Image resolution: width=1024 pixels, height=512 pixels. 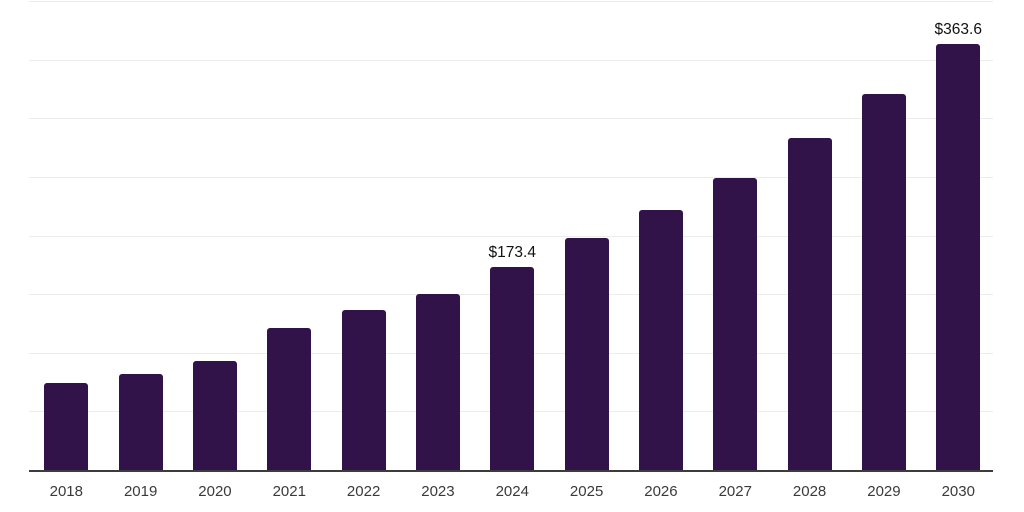 I want to click on bar-2027, so click(x=735, y=323).